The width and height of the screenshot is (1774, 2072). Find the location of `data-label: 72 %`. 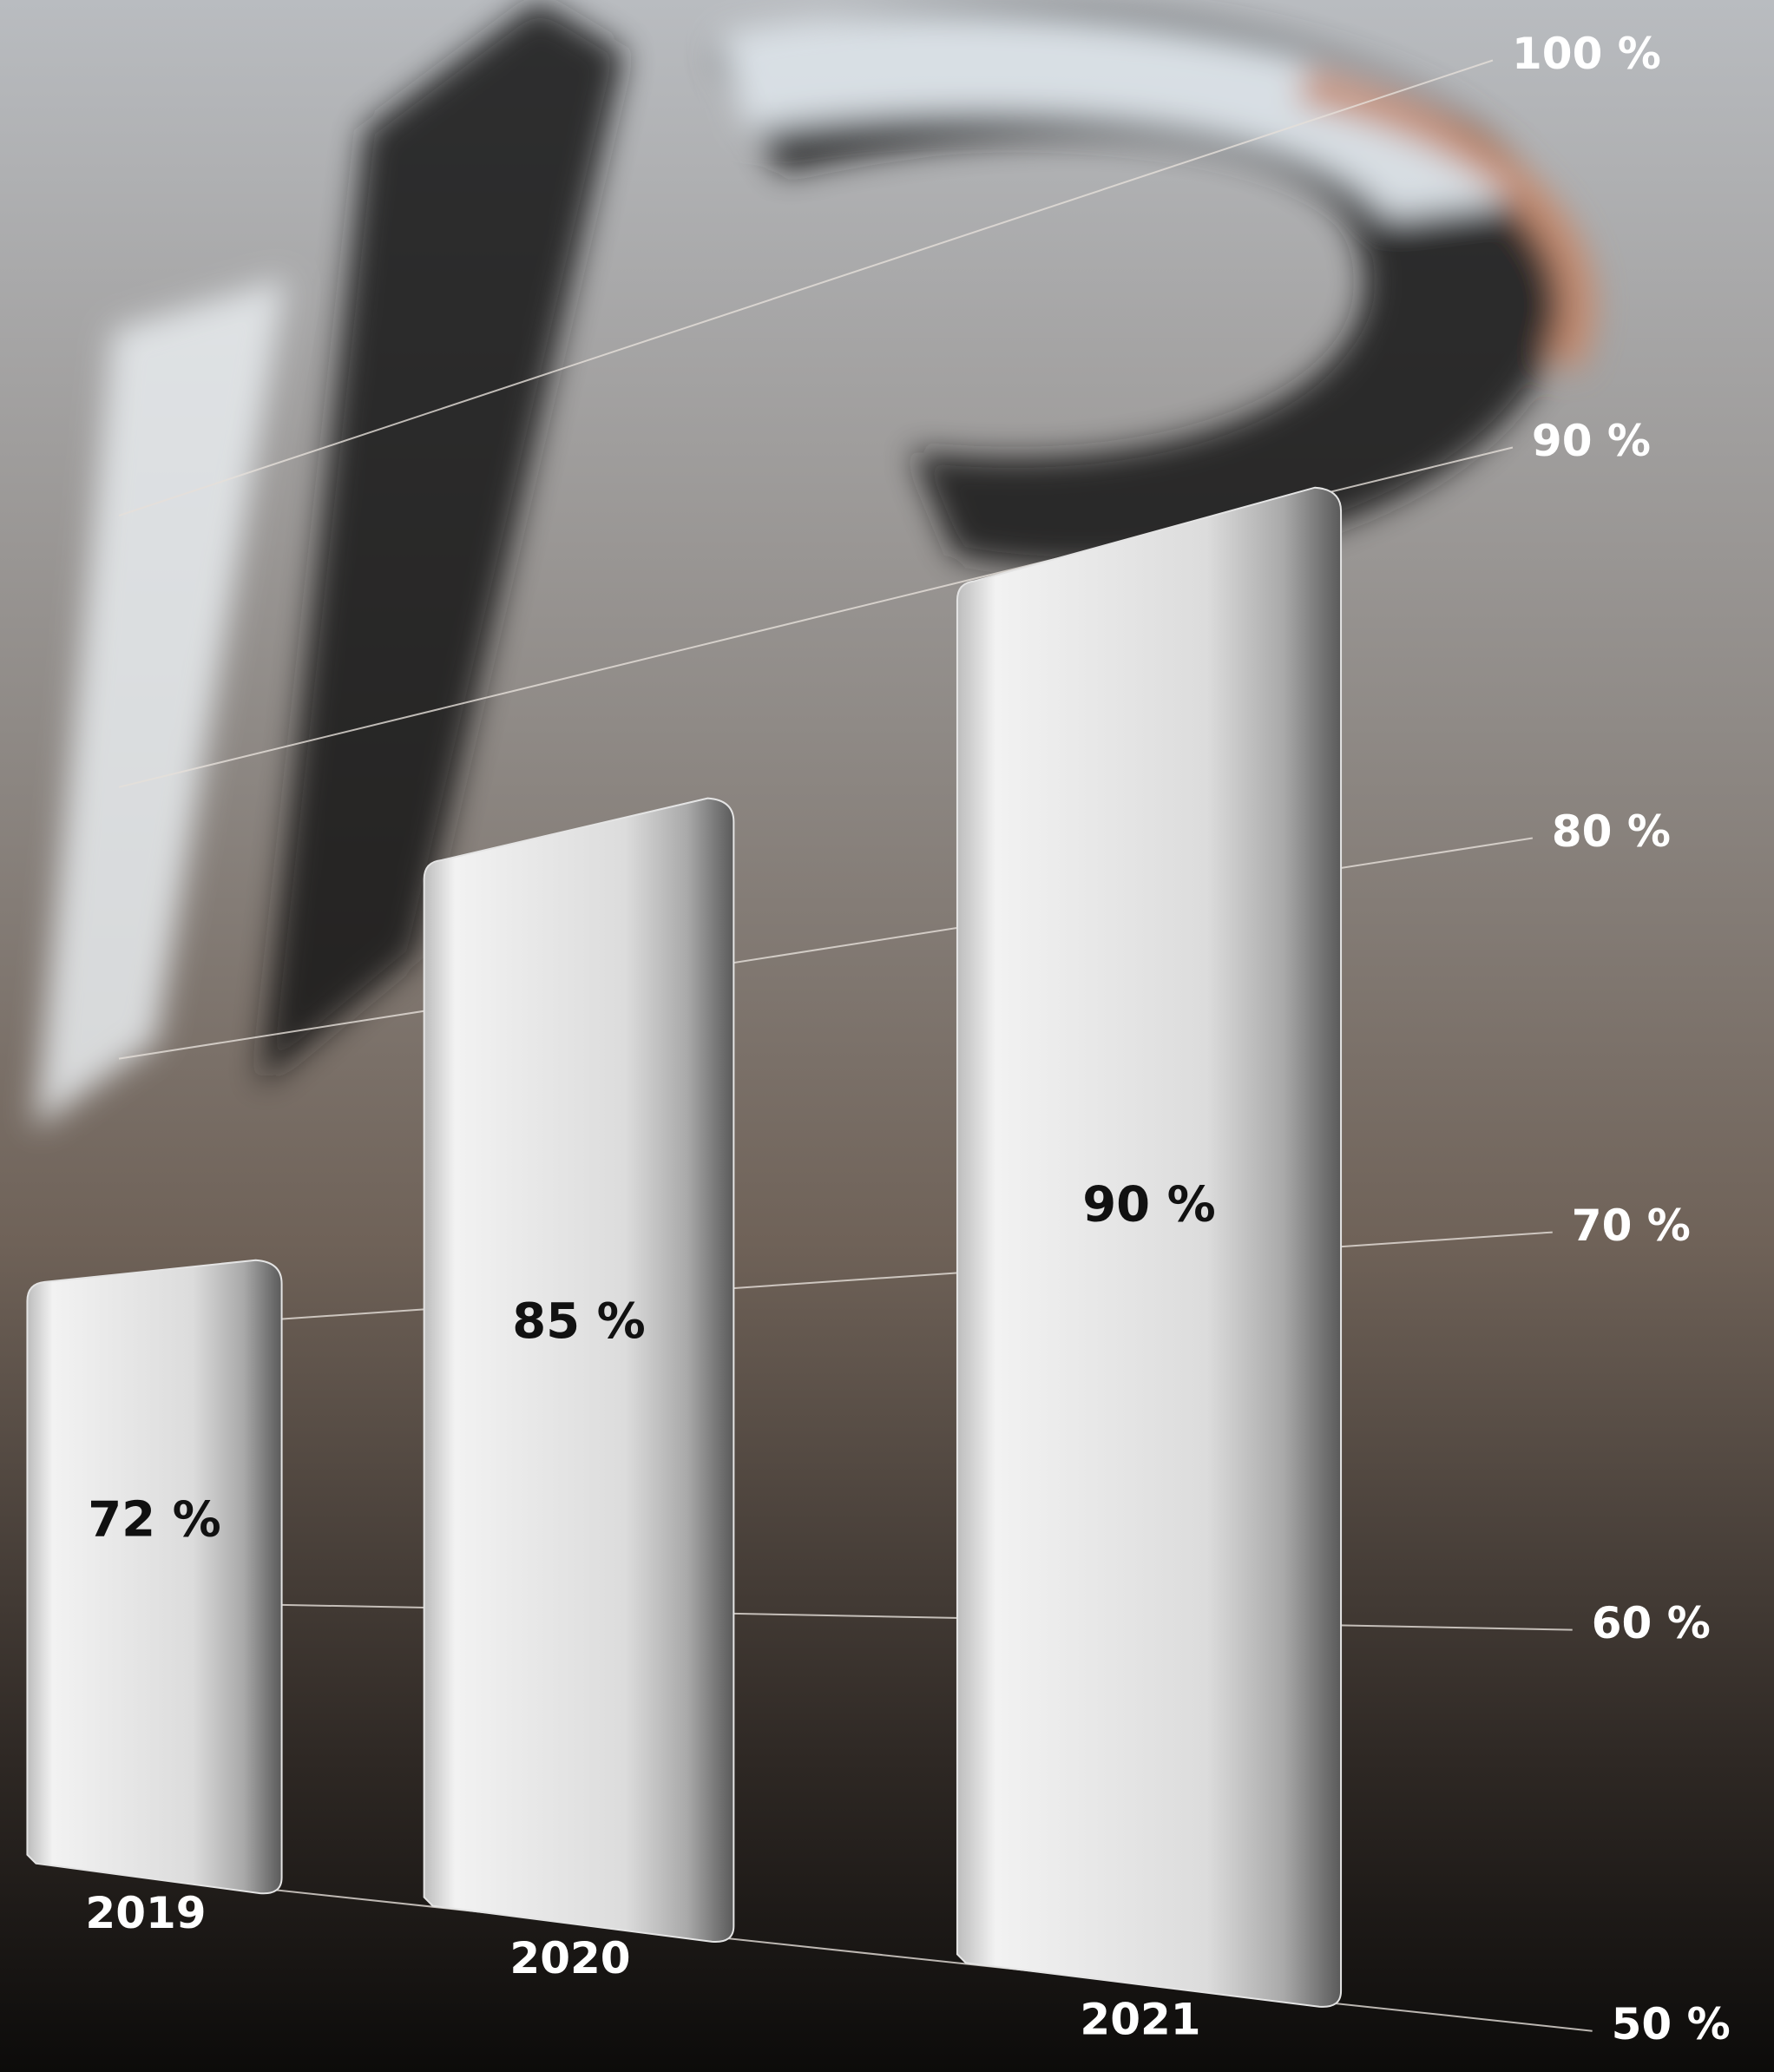

data-label: 72 % is located at coordinates (154, 1519).